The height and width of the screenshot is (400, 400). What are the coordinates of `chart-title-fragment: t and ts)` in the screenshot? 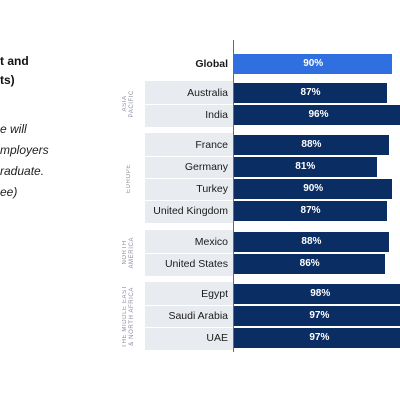 It's located at (14, 70).